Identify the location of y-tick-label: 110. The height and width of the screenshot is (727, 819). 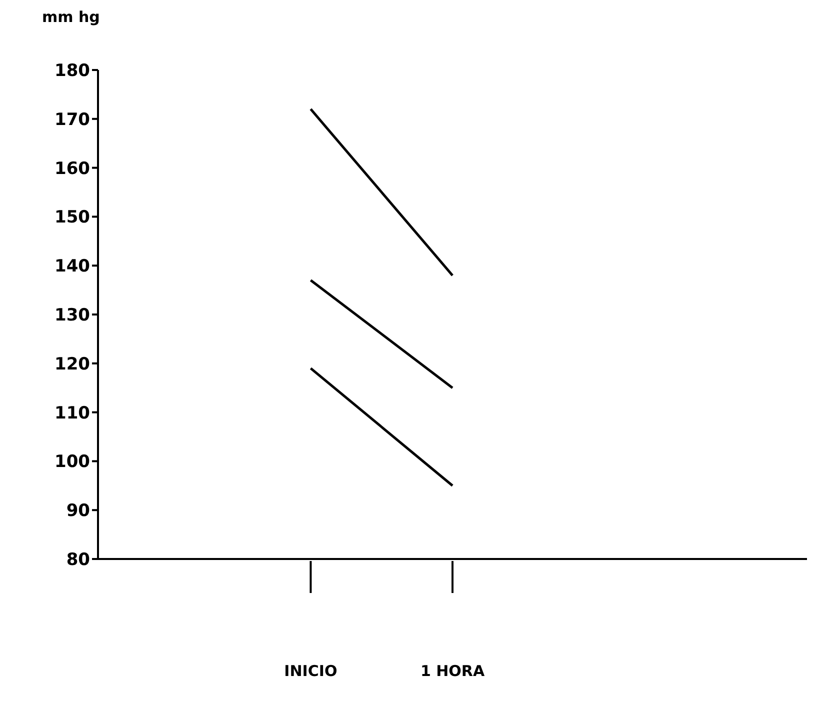
(72, 413).